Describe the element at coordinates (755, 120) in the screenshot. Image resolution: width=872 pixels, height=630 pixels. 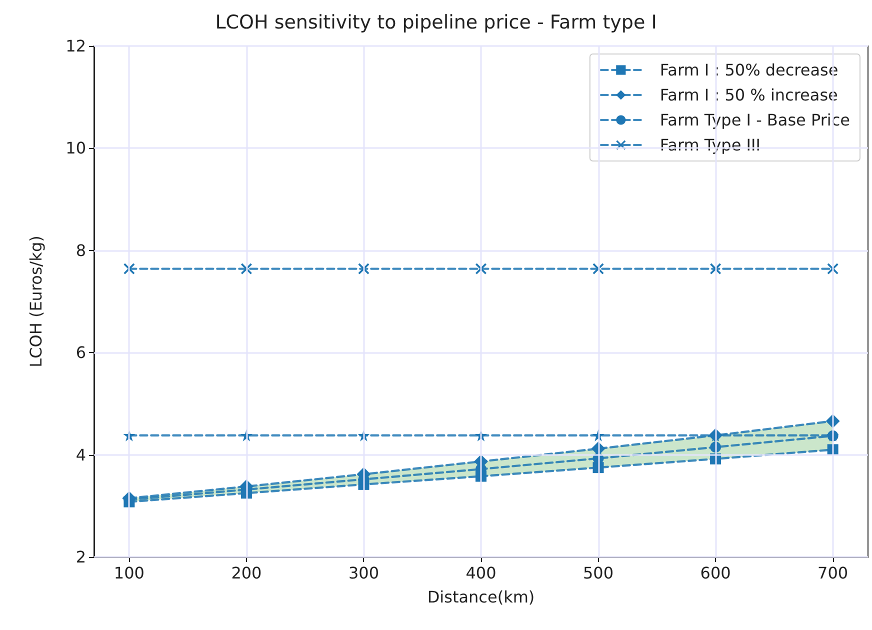
I see `legend-label: Farm Type I - Base Price` at that location.